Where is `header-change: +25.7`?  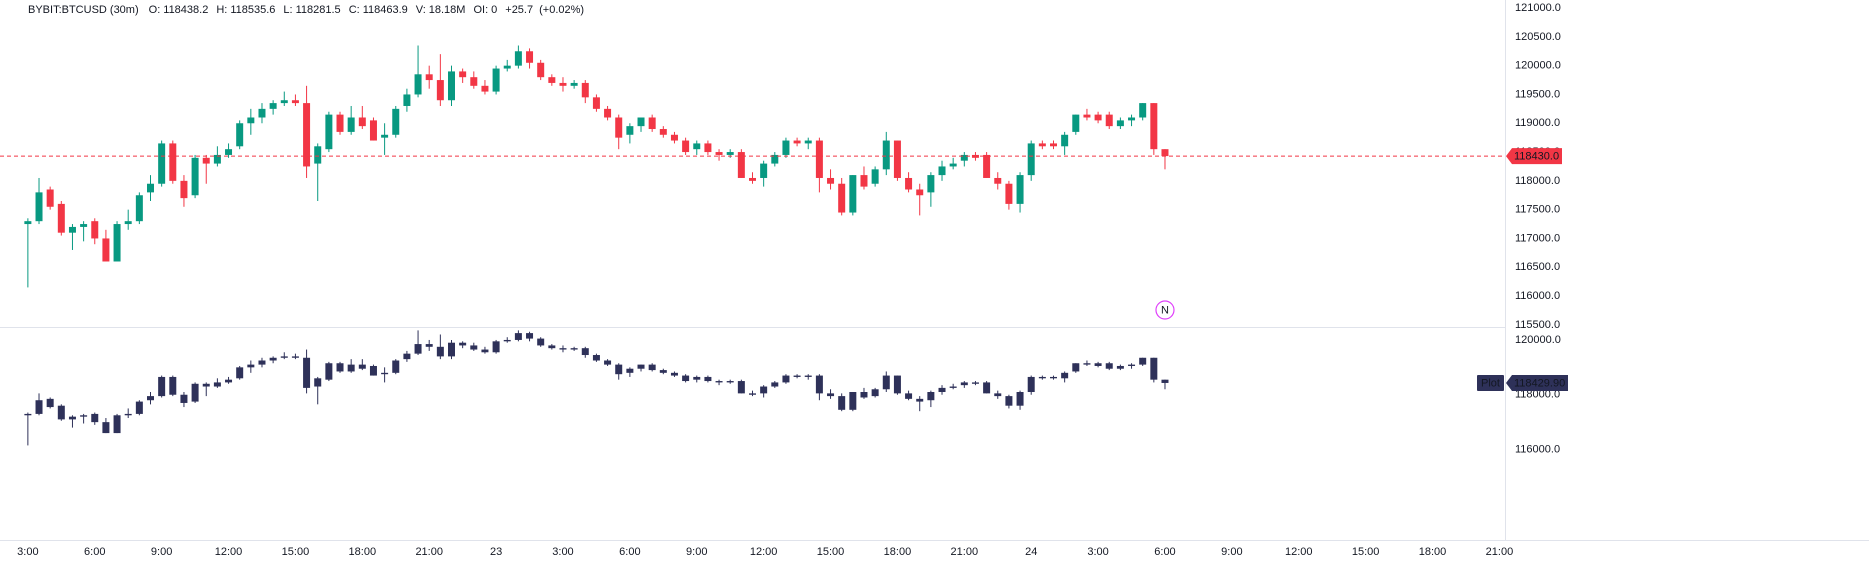
header-change: +25.7 is located at coordinates (519, 10).